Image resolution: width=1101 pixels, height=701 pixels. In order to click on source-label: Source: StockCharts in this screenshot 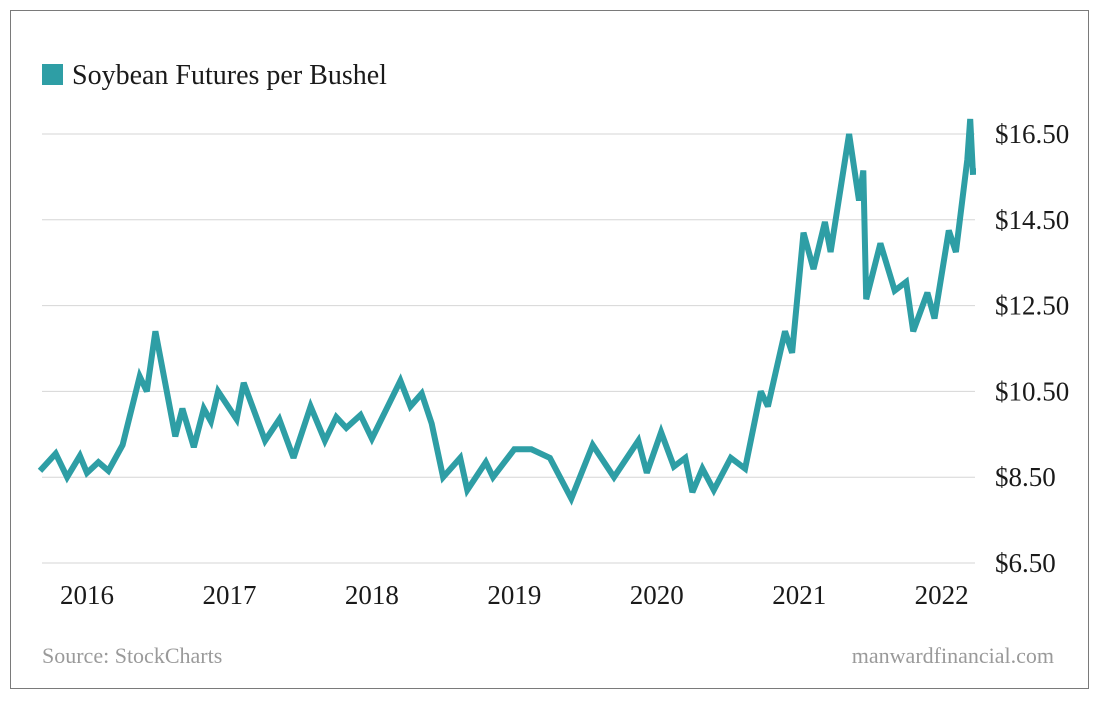, I will do `click(132, 655)`.